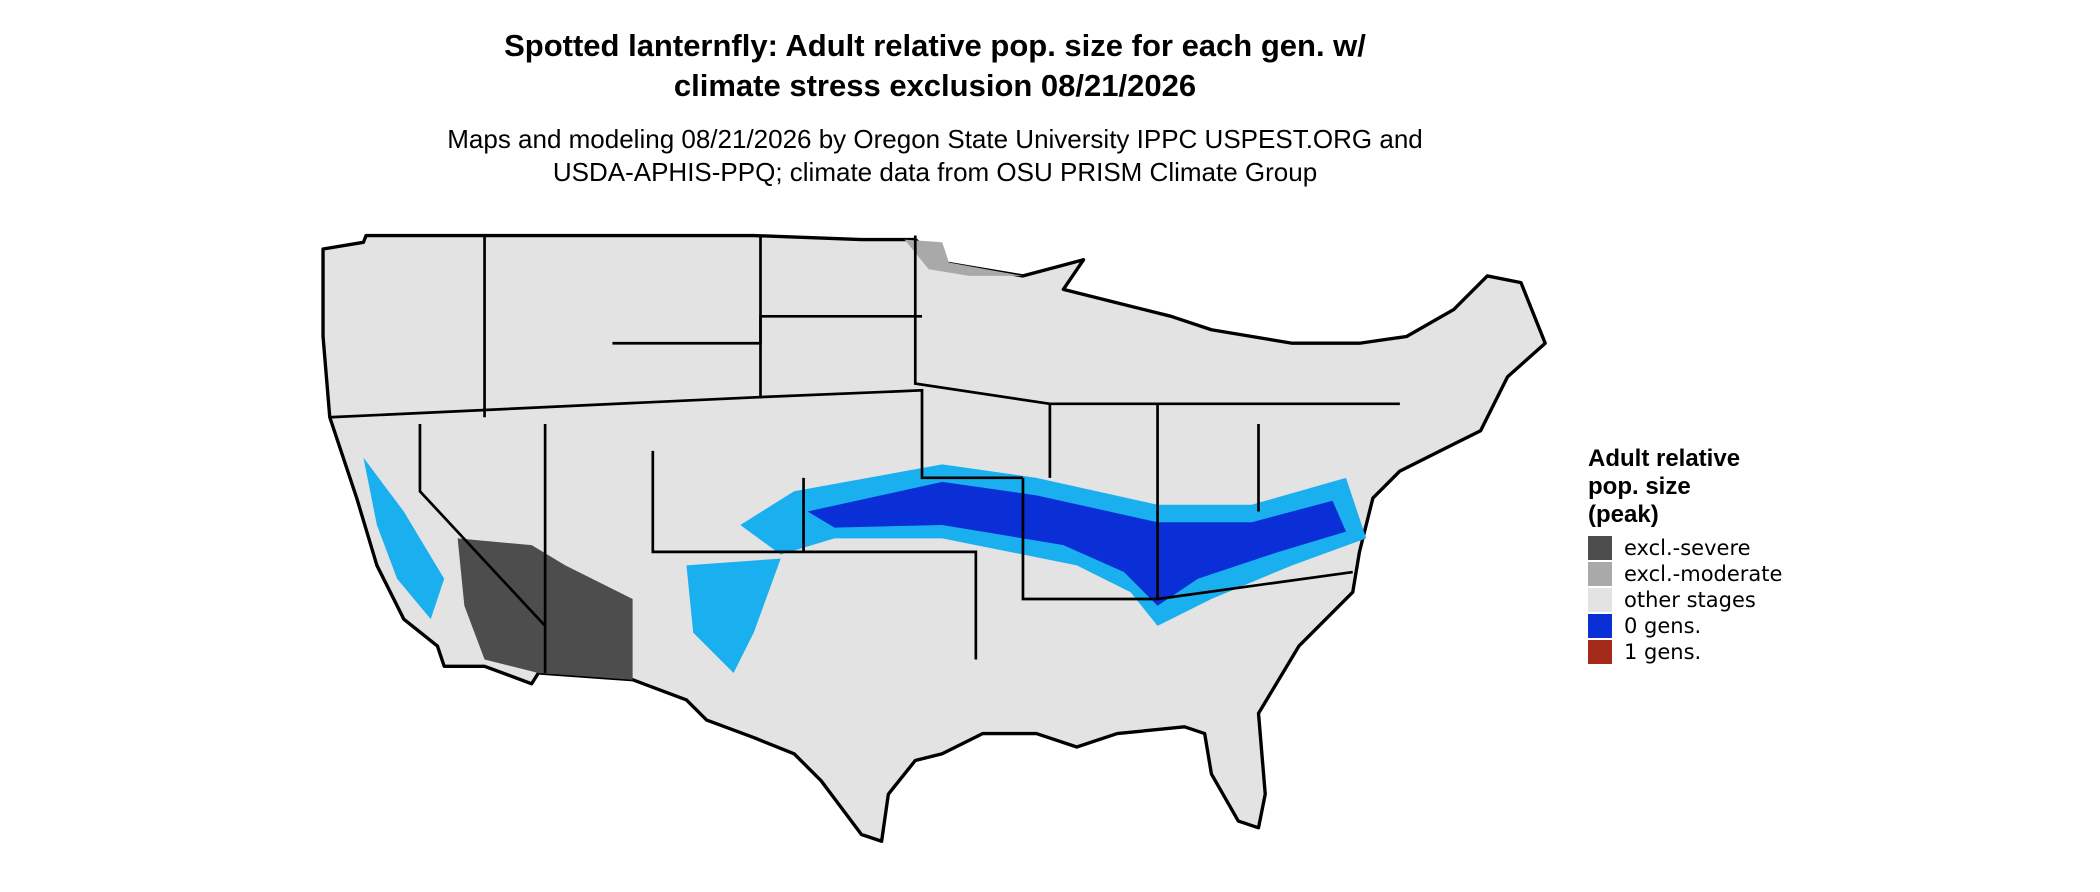  Describe the element at coordinates (1662, 626) in the screenshot. I see `legend-label: 0 gens.` at that location.